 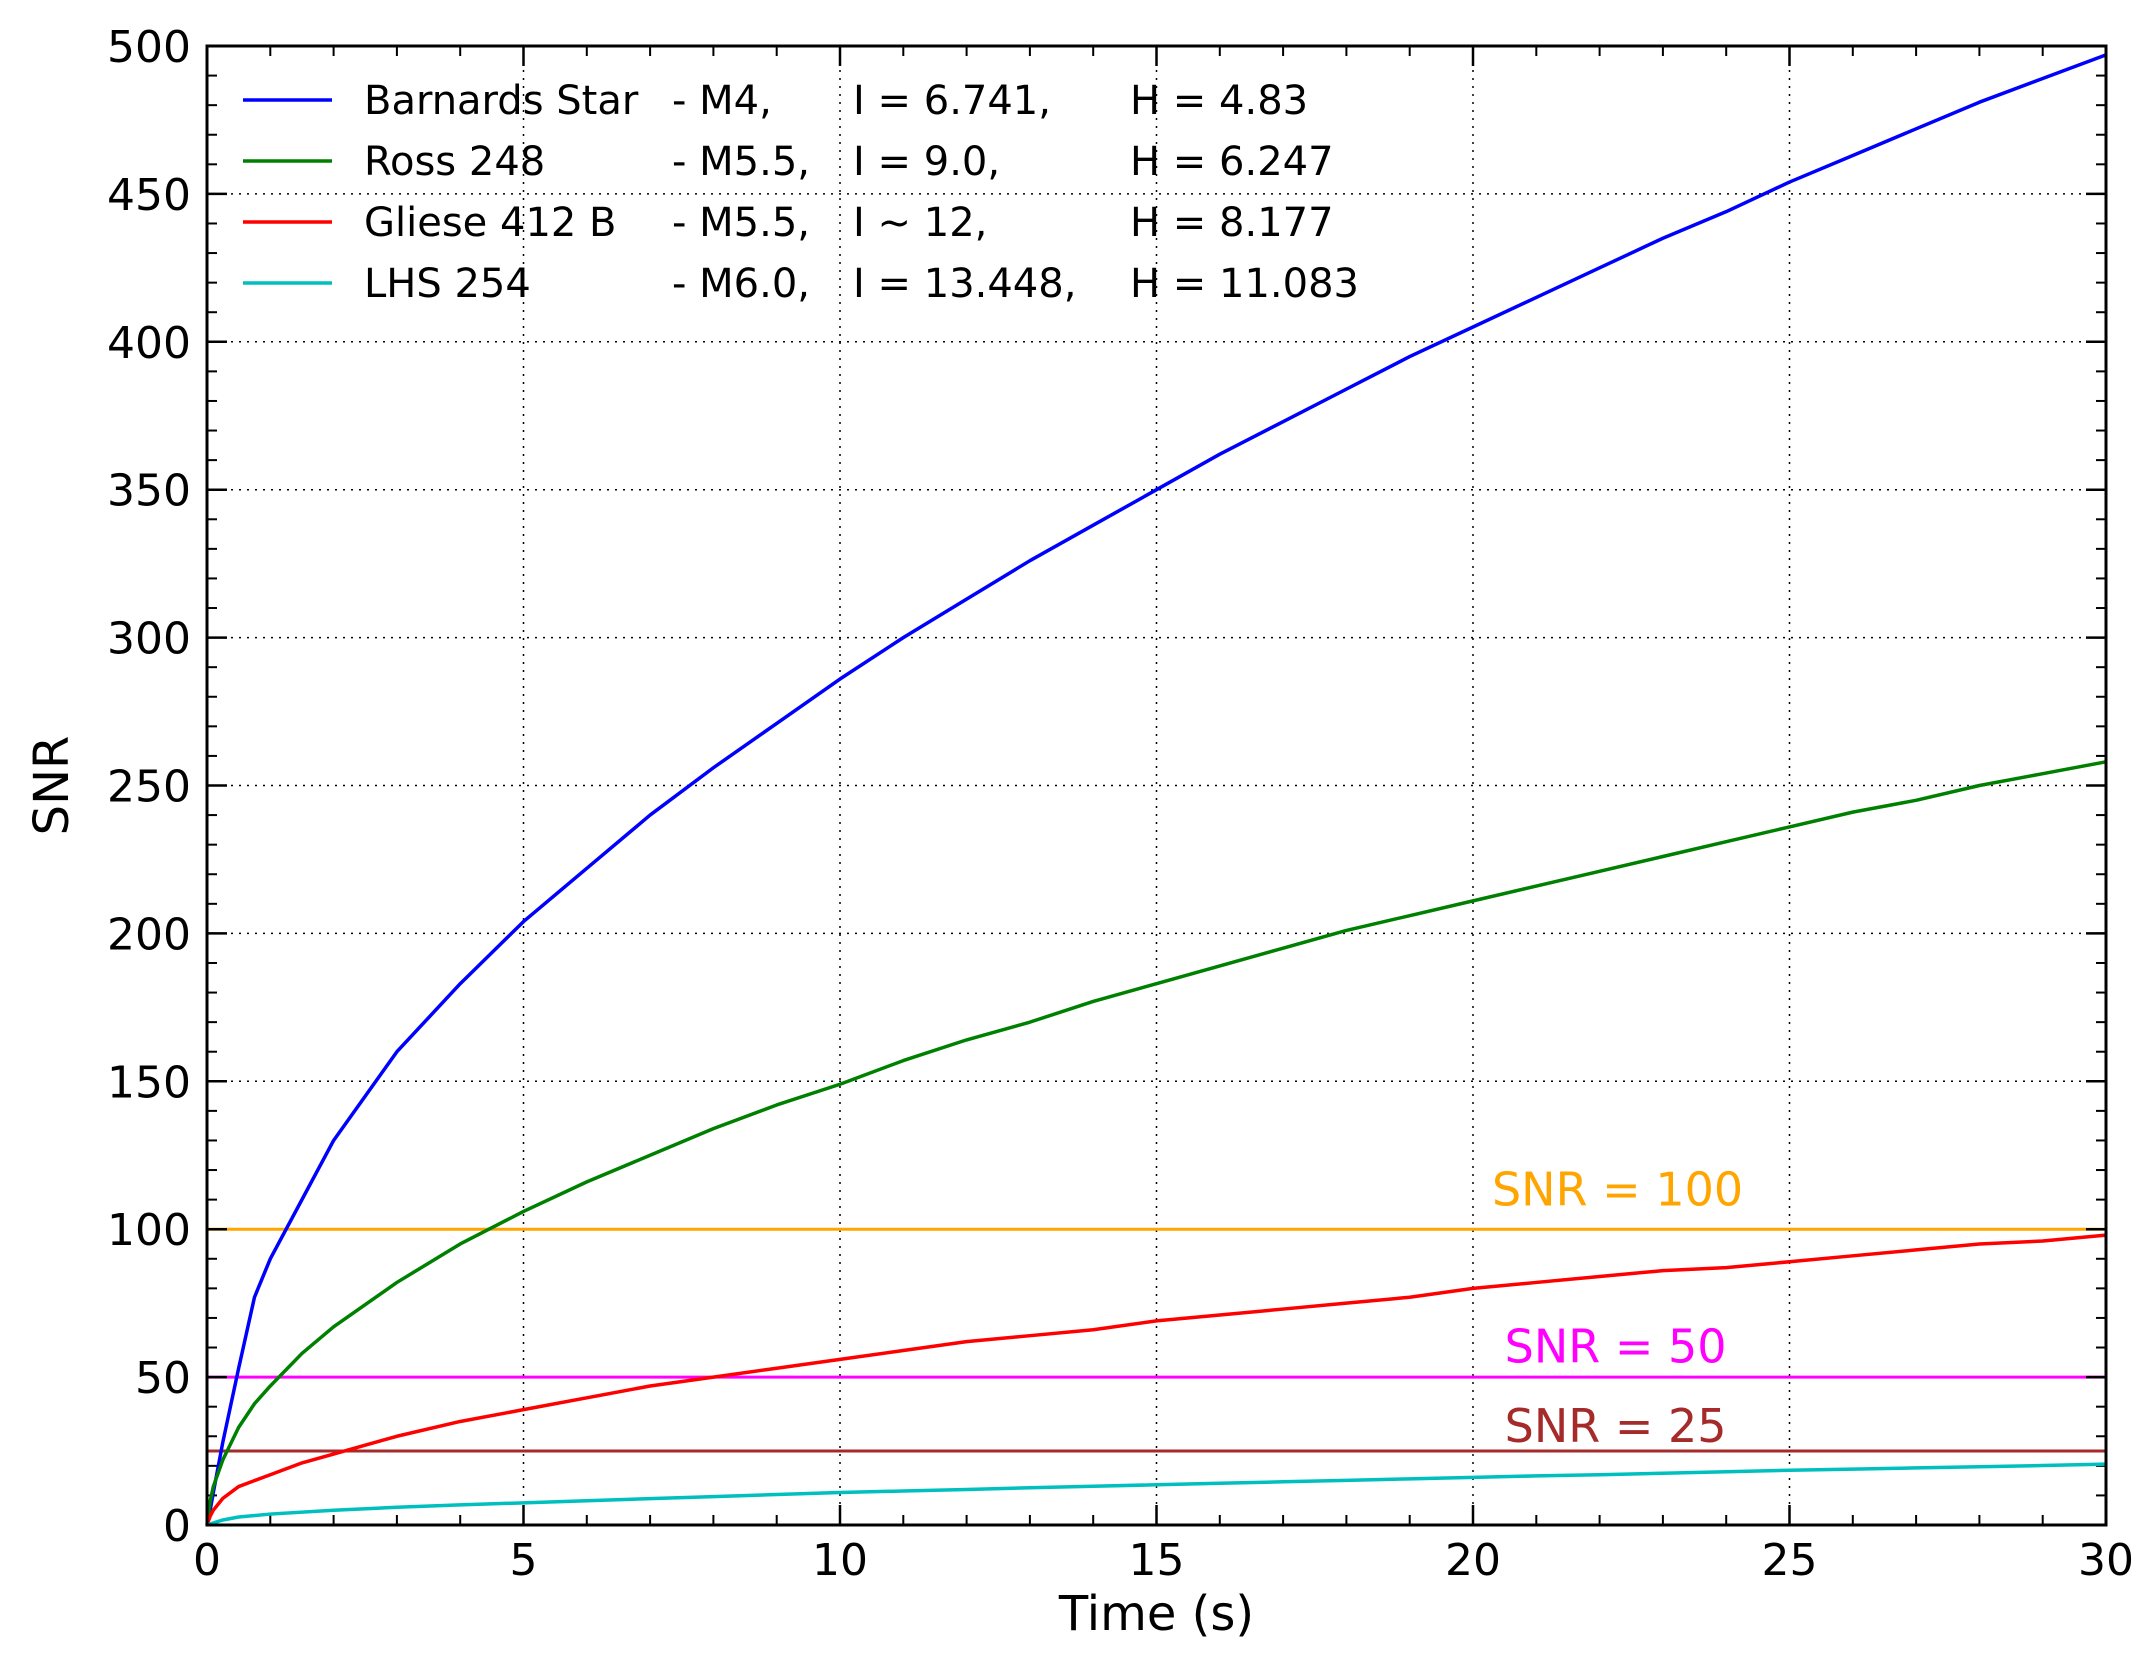 I want to click on y-tick-labels: 0 50 100 150 200 250 300 350 400 450 500, so click(x=149, y=787).